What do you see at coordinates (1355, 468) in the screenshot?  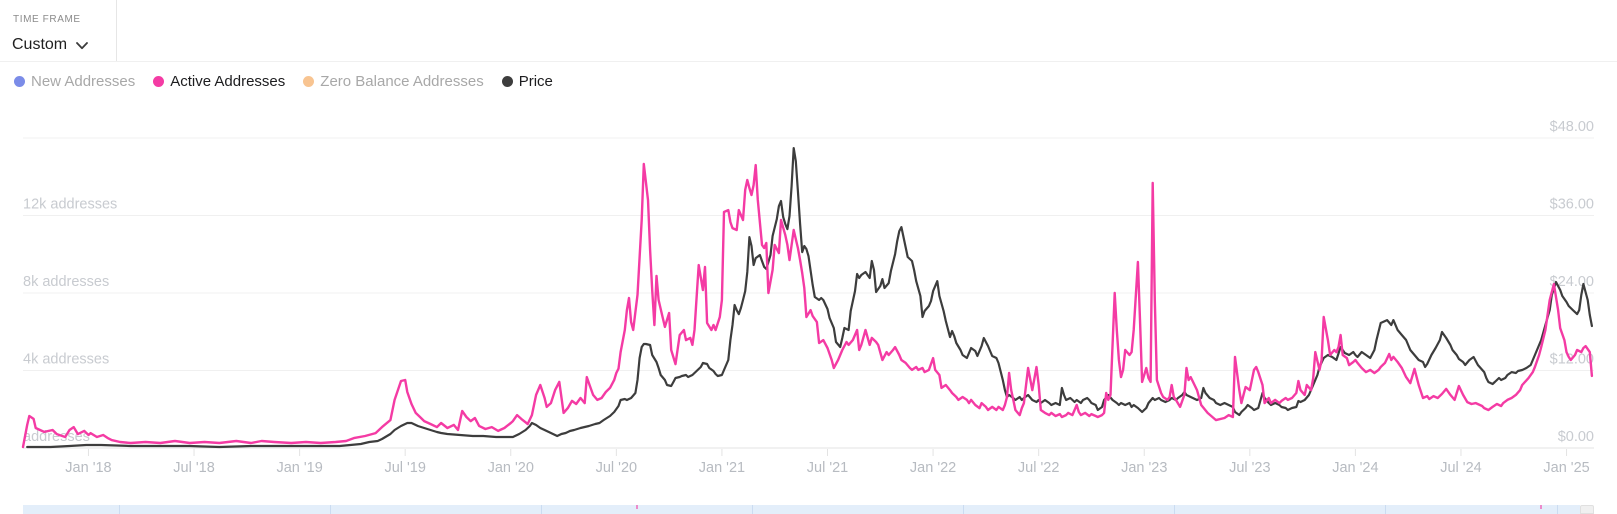 I see `svg-text: Jan '24` at bounding box center [1355, 468].